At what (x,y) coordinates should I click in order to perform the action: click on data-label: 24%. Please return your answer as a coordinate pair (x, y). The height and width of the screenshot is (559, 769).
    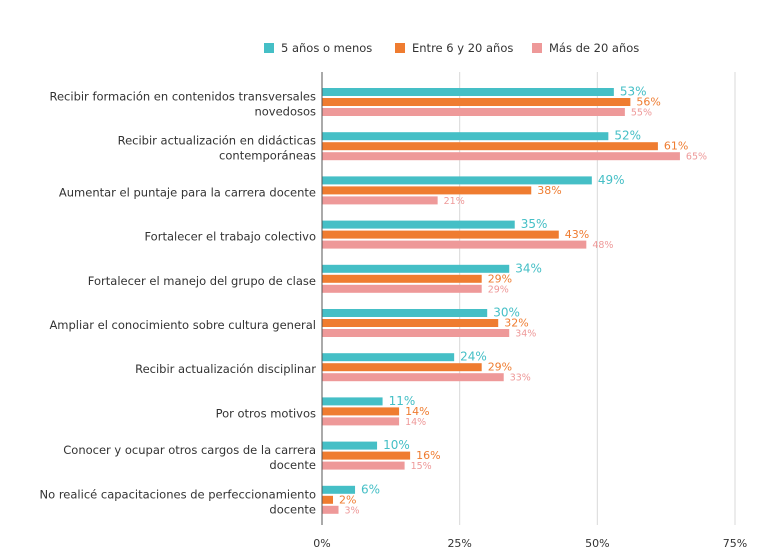
    Looking at the image, I should click on (473, 357).